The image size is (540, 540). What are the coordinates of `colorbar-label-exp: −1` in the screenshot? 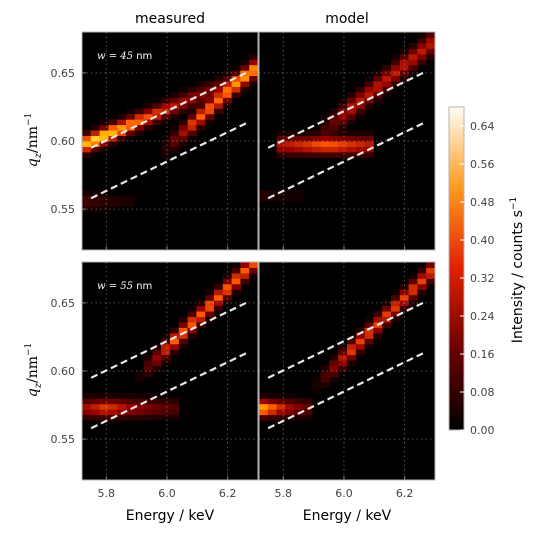 It's located at (514, 203).